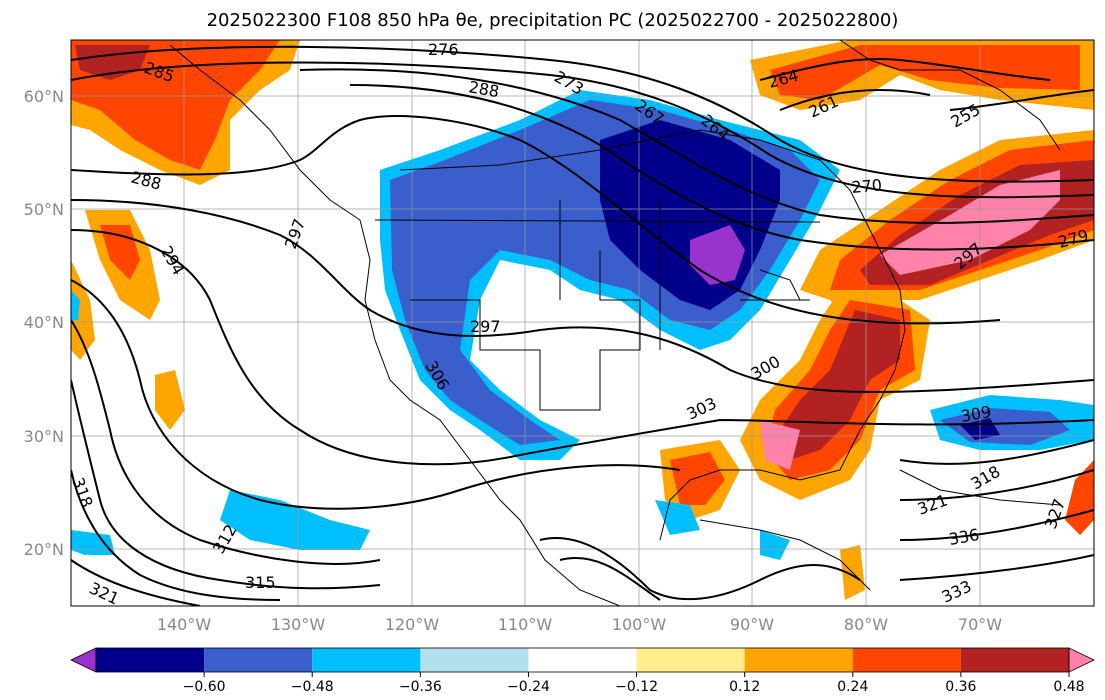 Image resolution: width=1105 pixels, height=700 pixels. Describe the element at coordinates (44, 549) in the screenshot. I see `lat-label: 20°N` at that location.